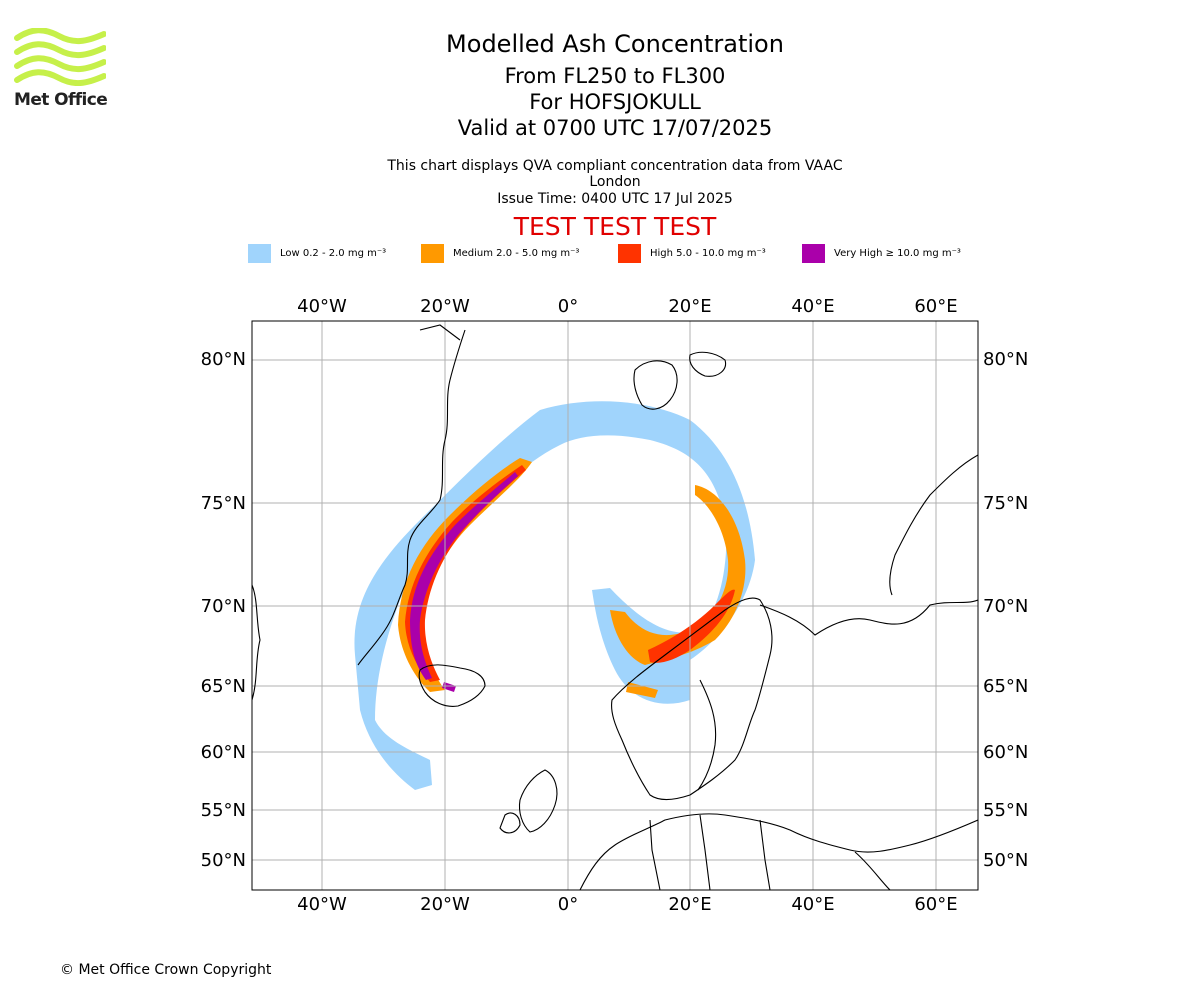 This screenshot has width=1200, height=1000. I want to click on legend-swatch-low, so click(259, 253).